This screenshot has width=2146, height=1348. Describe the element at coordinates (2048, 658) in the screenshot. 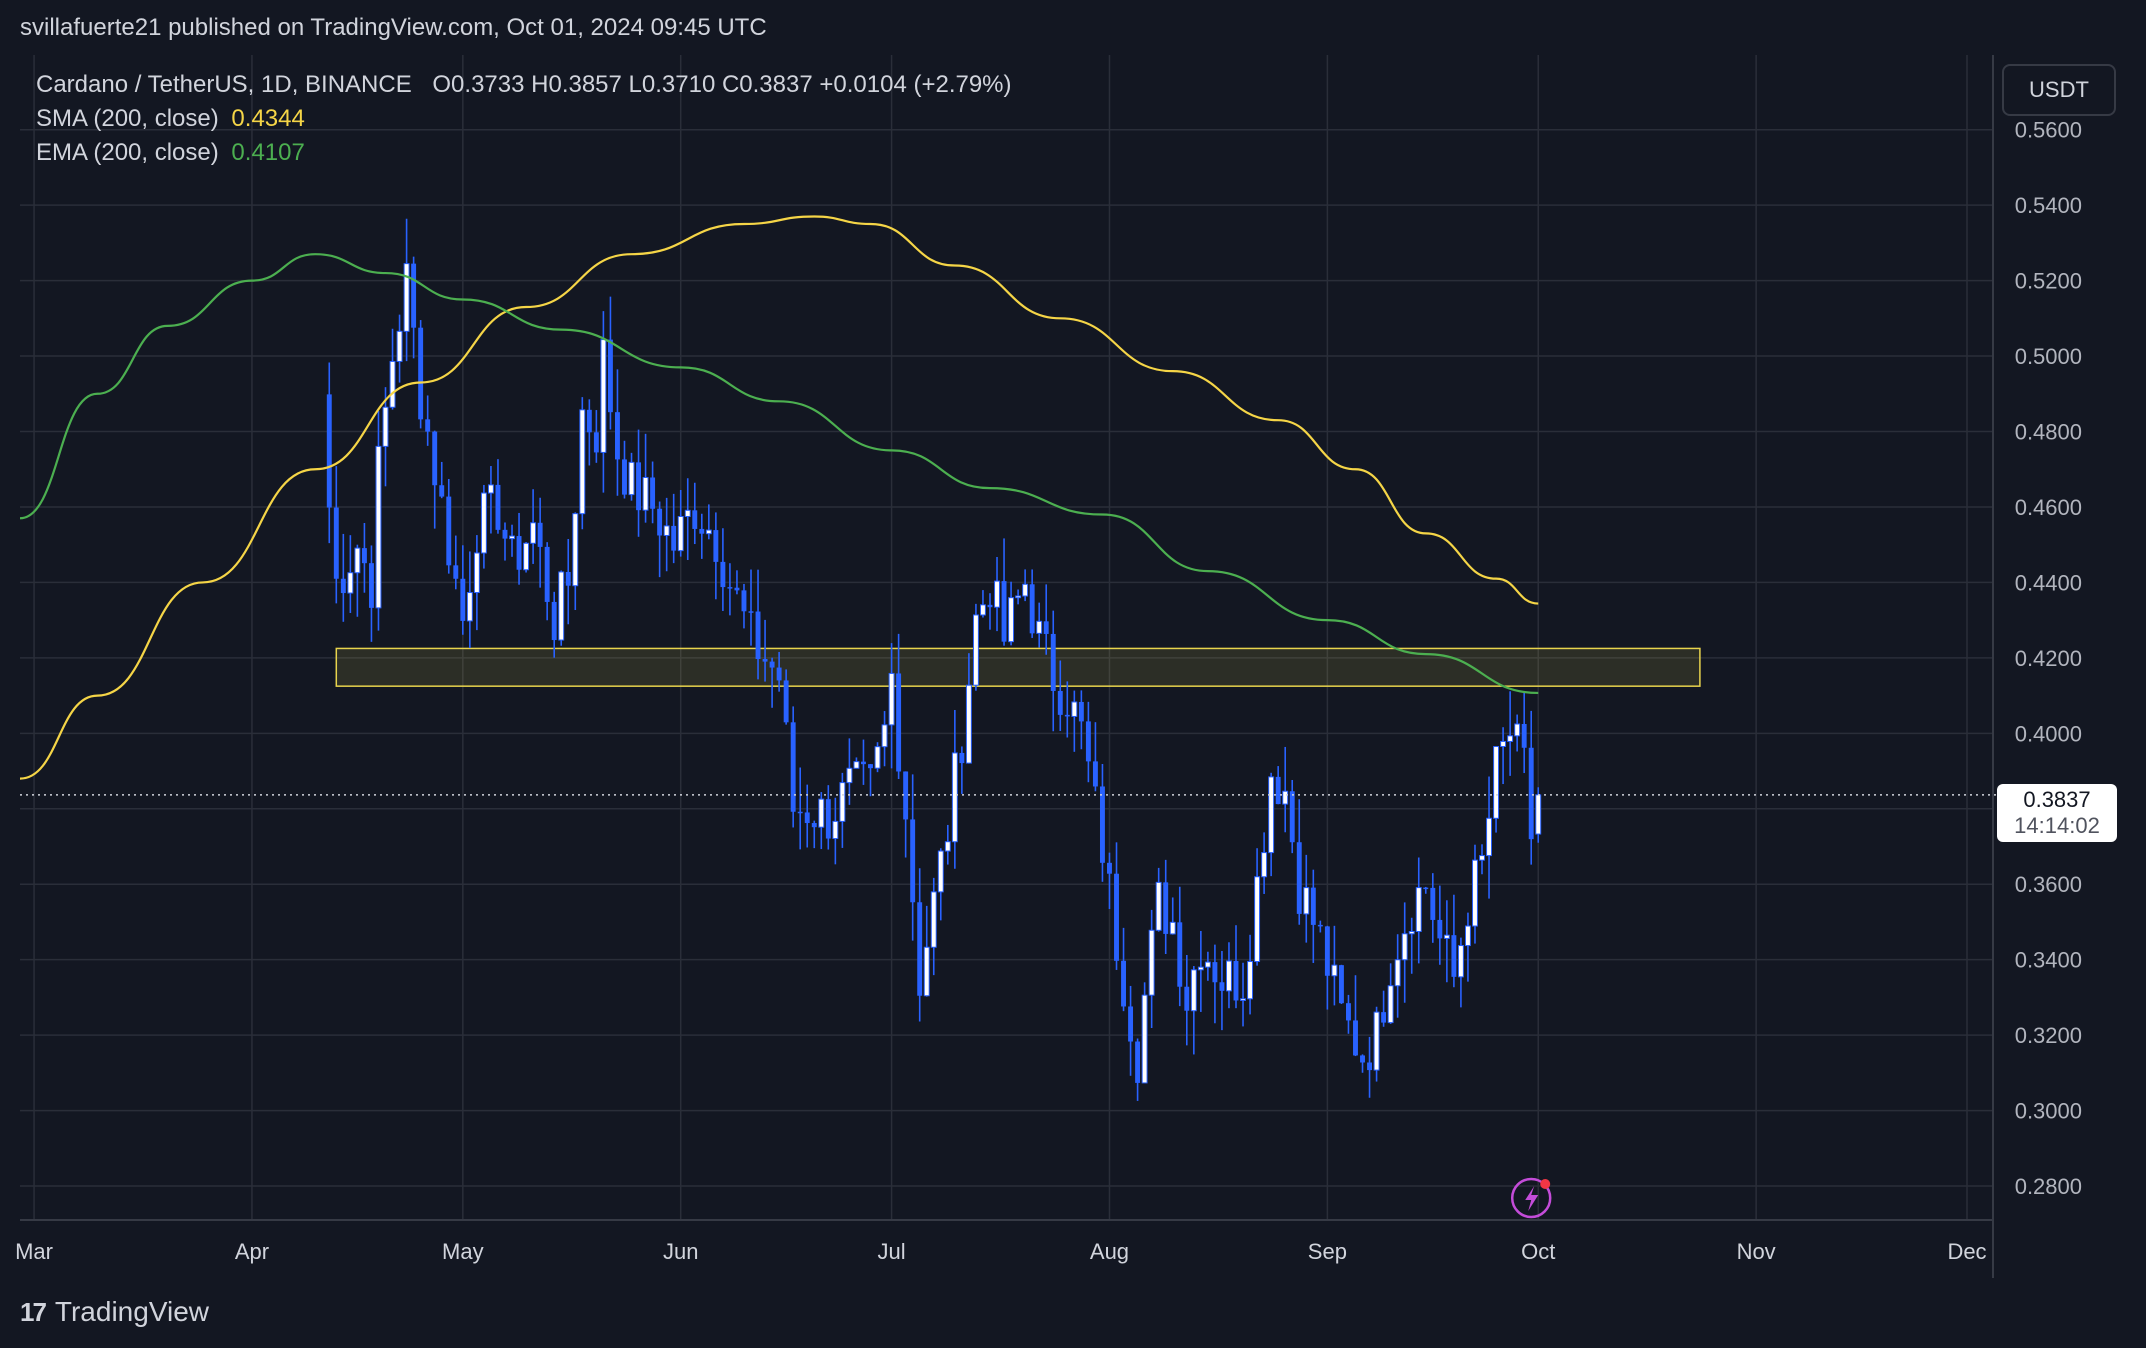

I see `price-tick-label: 0.4200` at that location.